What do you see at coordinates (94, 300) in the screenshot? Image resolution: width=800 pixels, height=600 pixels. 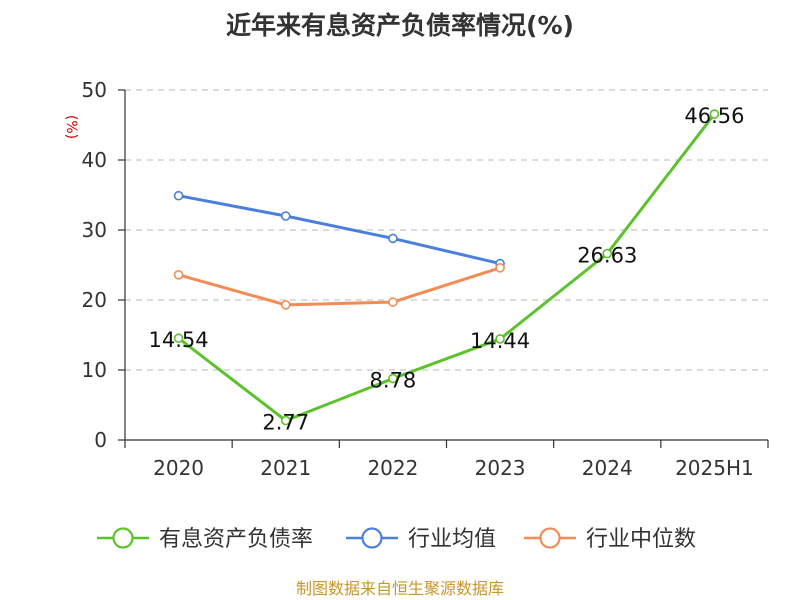 I see `y-tick-label: 20` at bounding box center [94, 300].